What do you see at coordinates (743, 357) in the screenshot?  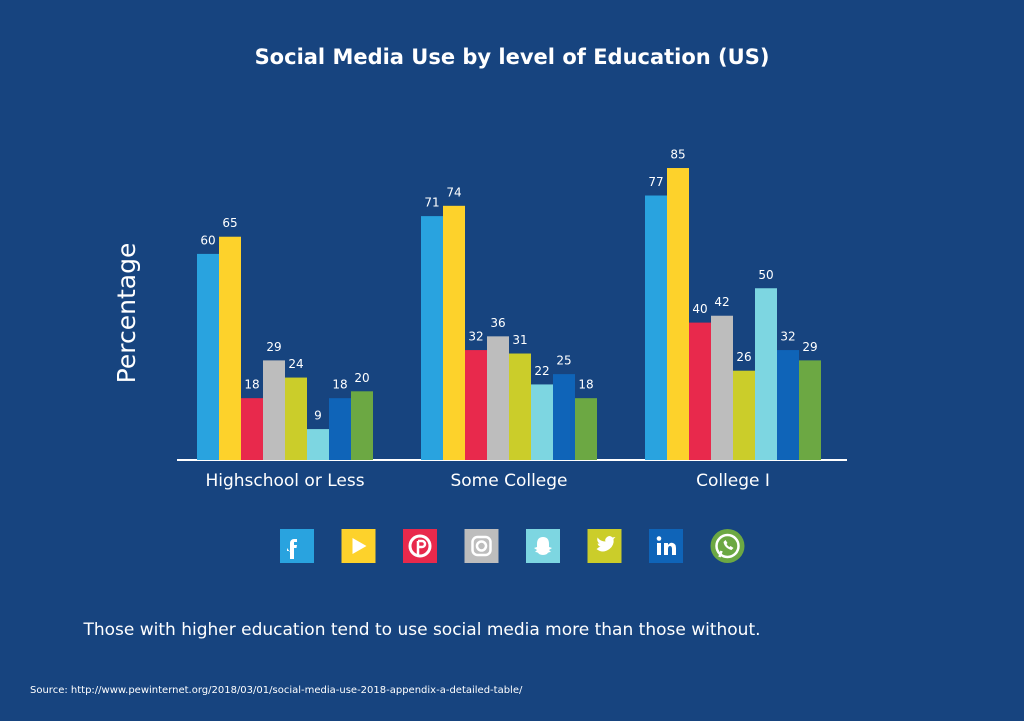 I see `data-label: 26` at bounding box center [743, 357].